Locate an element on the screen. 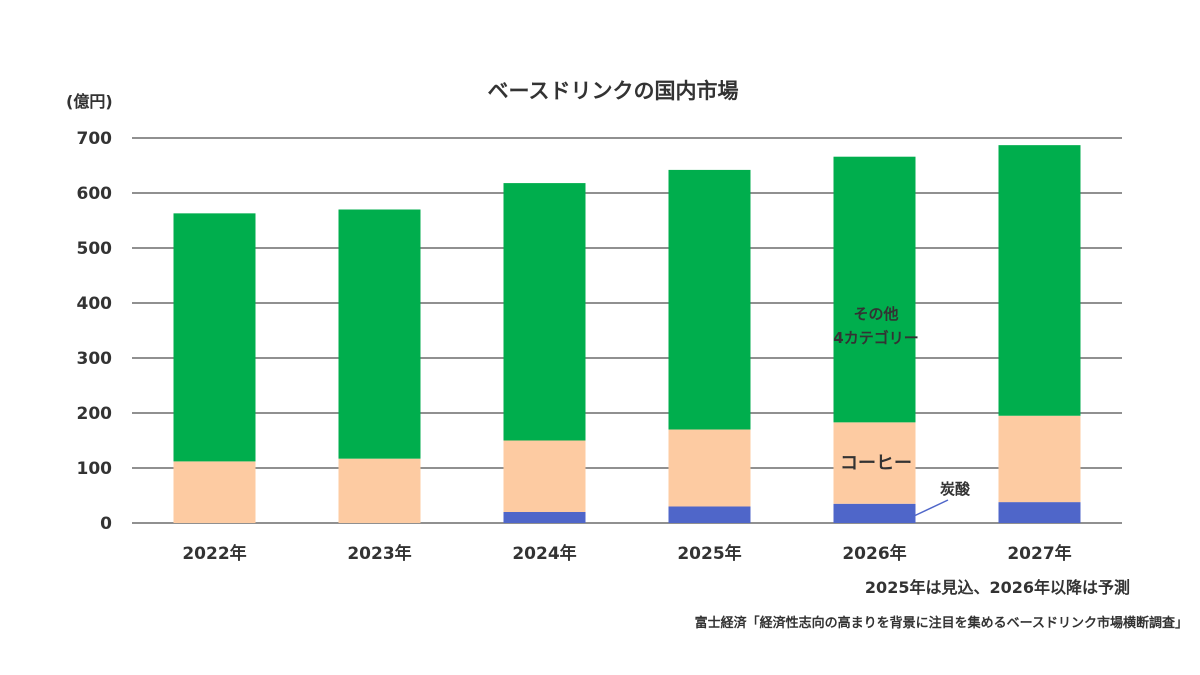  bar-2025年-series-0 is located at coordinates (709, 514).